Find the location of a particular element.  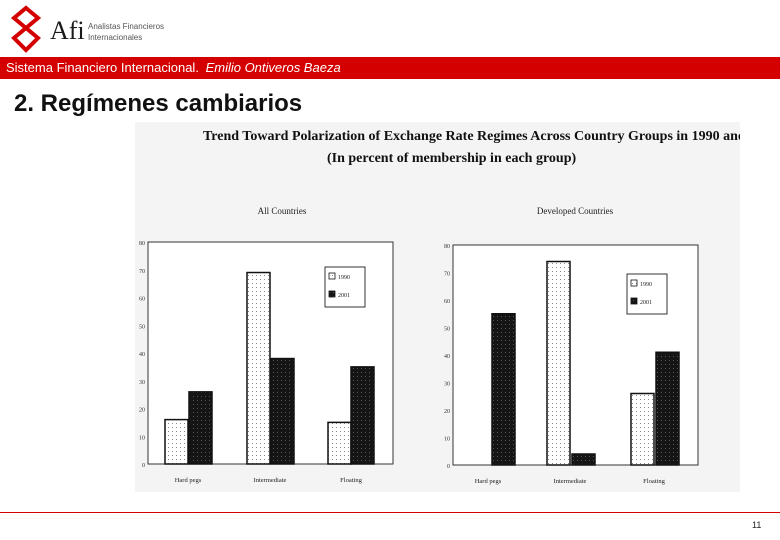

chart1-legend-label: 1990 is located at coordinates (344, 278).